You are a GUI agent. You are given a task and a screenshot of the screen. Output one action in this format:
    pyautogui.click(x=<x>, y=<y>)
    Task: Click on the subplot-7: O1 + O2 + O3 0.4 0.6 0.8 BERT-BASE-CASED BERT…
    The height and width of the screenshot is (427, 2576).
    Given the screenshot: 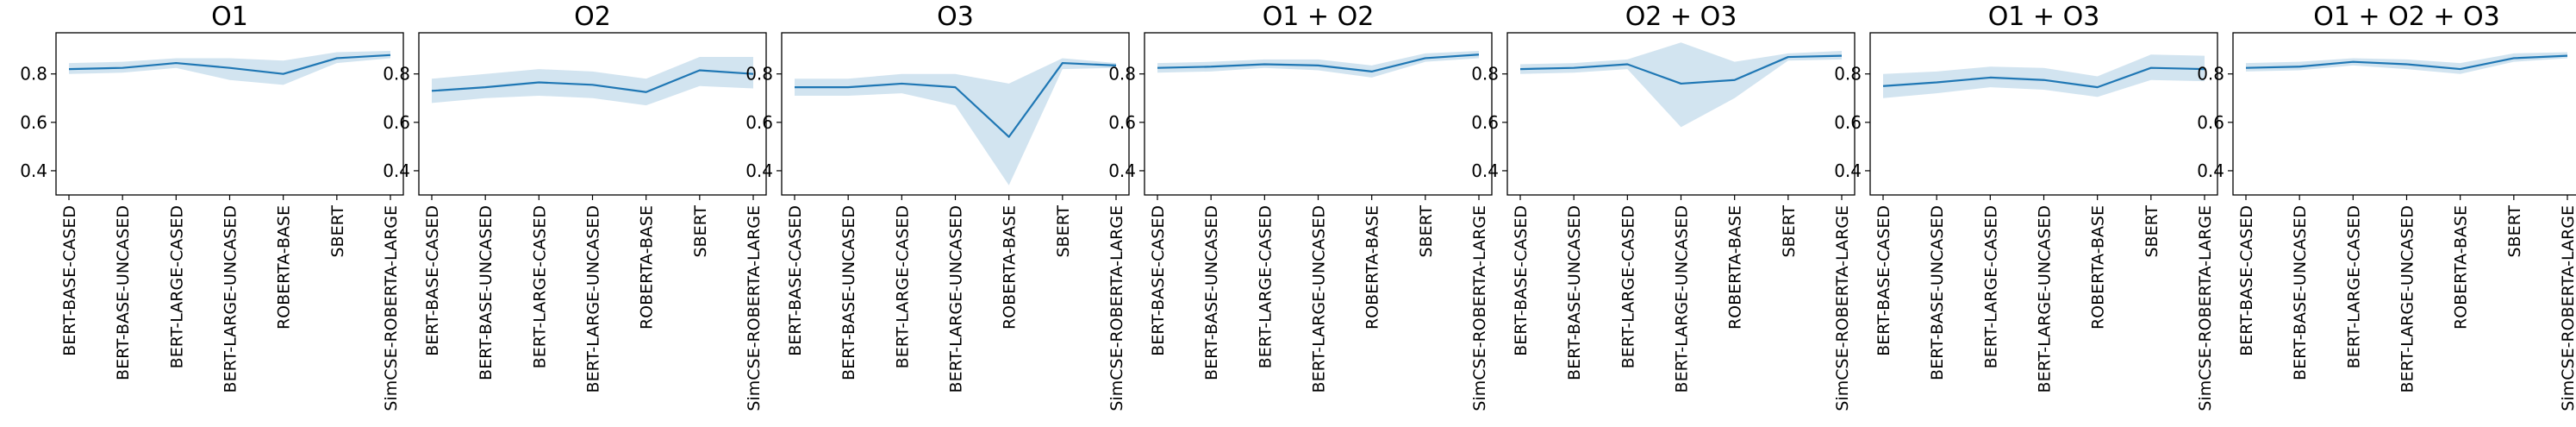 What is the action you would take?
    pyautogui.click(x=2386, y=206)
    